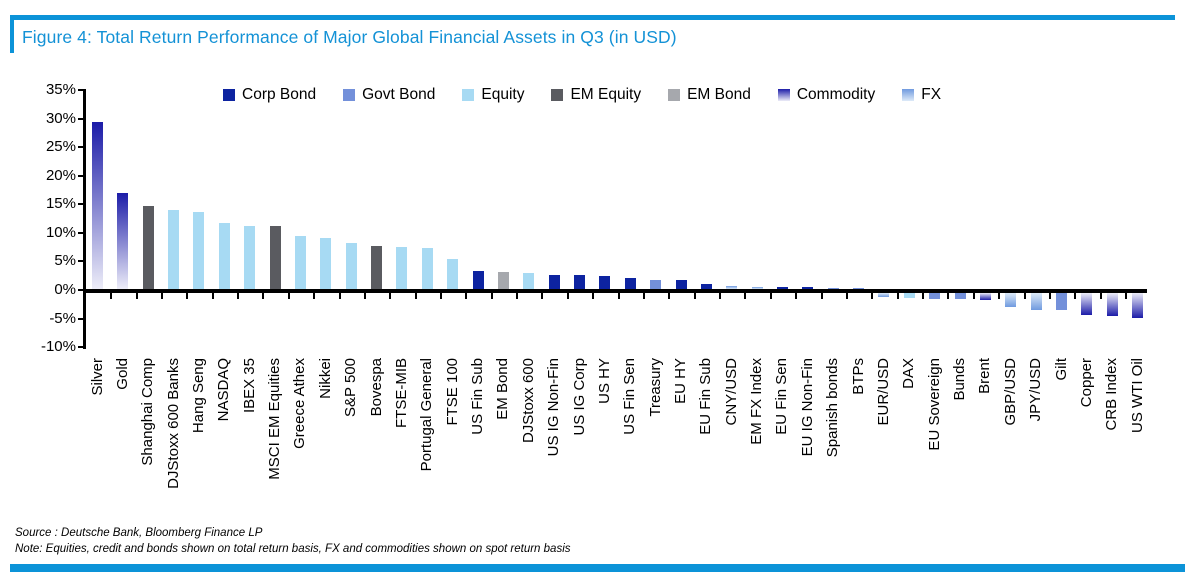 The height and width of the screenshot is (584, 1195). Describe the element at coordinates (377, 267) in the screenshot. I see `bar-bovespa` at that location.